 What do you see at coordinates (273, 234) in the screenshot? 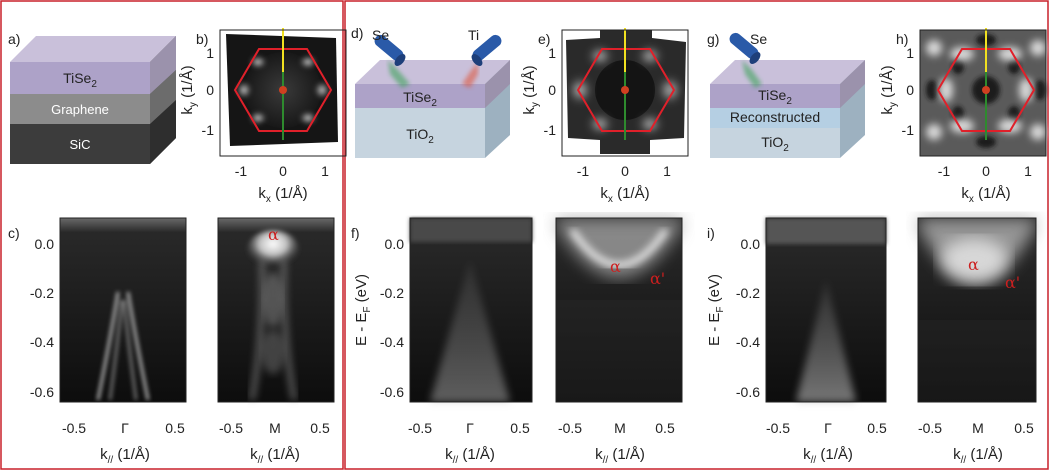
I see `band-label-alpha-c: α` at bounding box center [273, 234].